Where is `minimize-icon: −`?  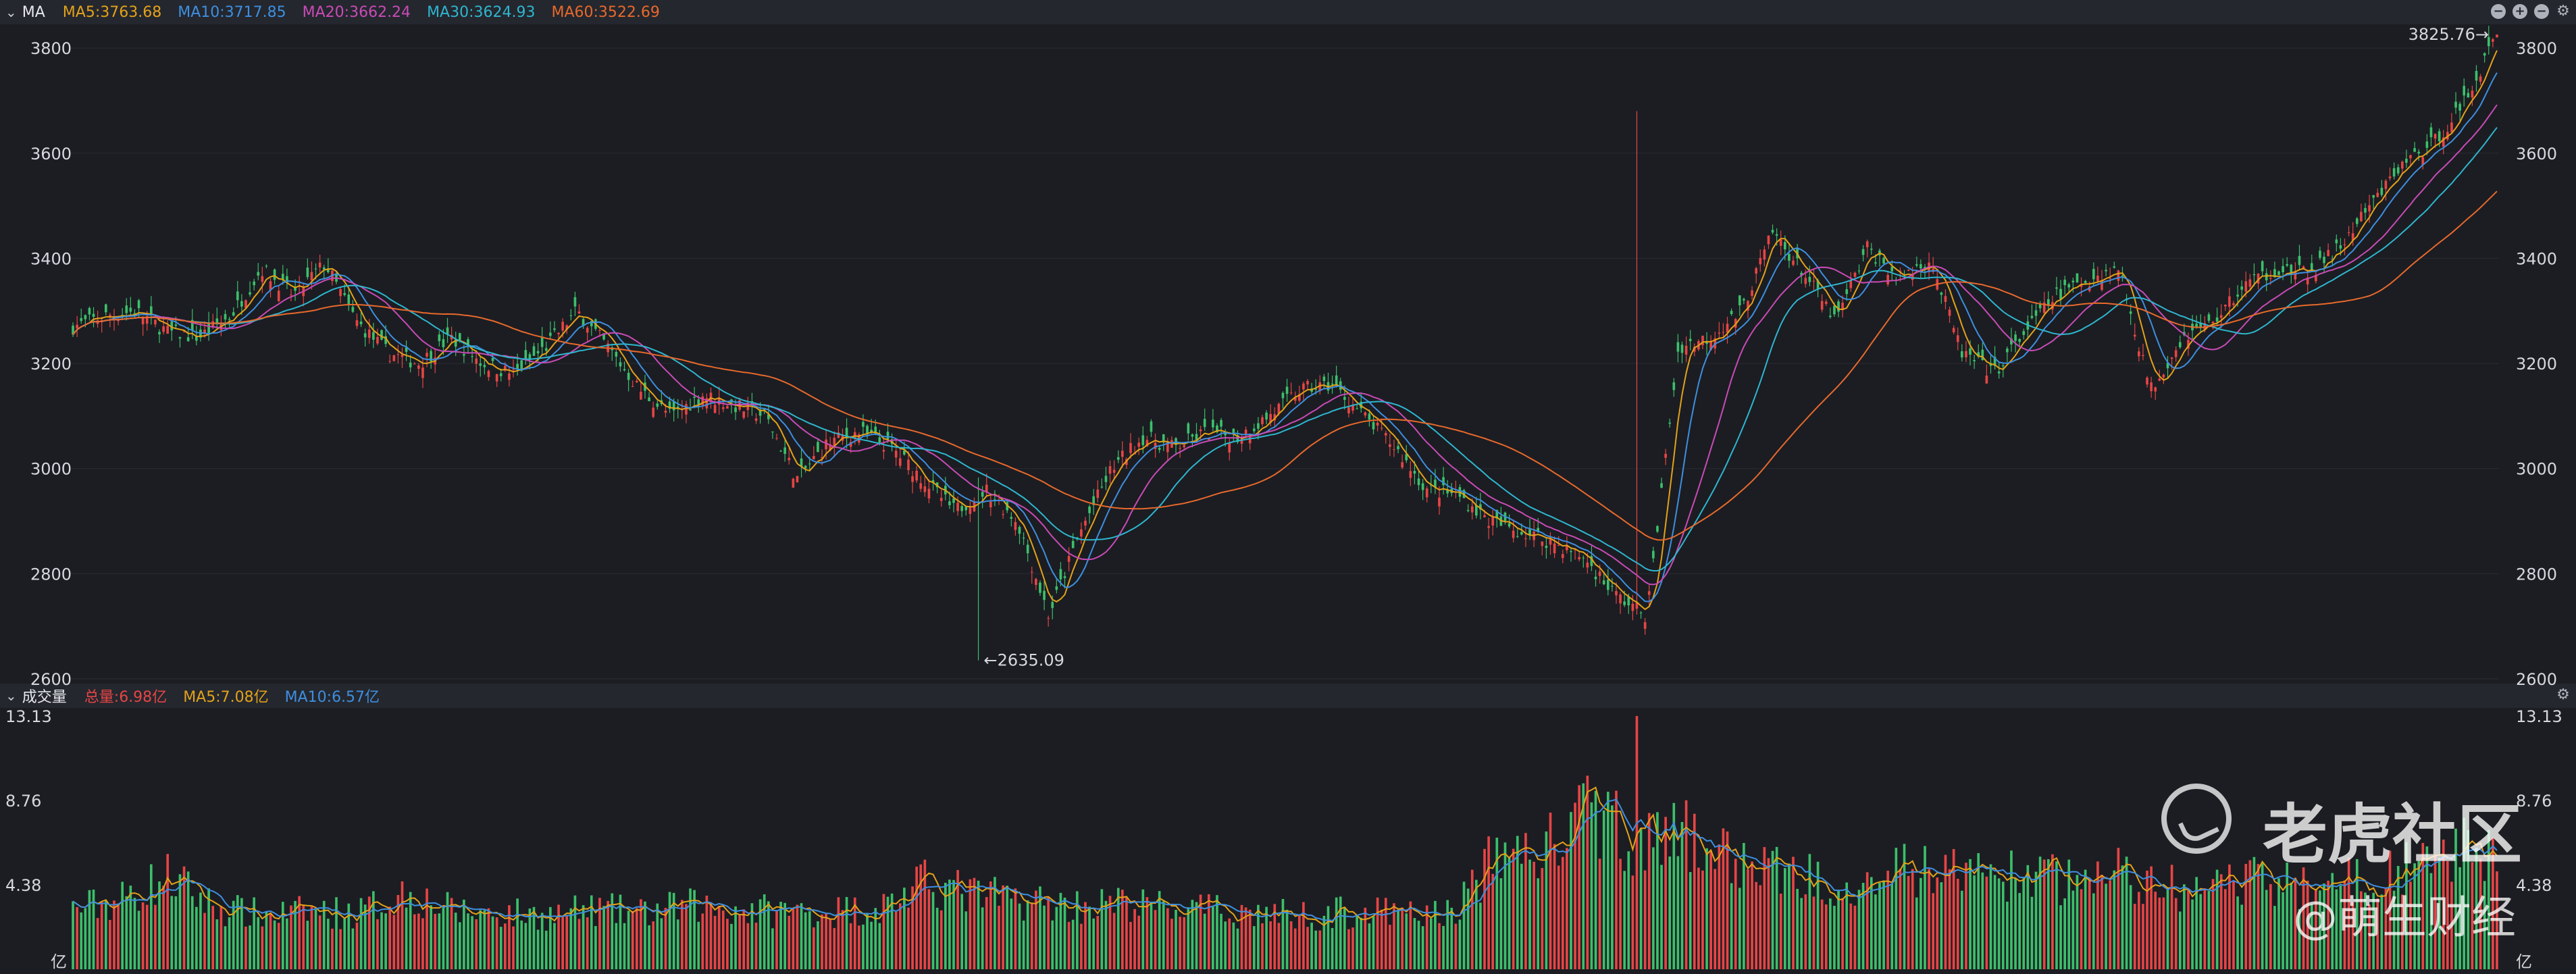 minimize-icon: − is located at coordinates (2541, 12).